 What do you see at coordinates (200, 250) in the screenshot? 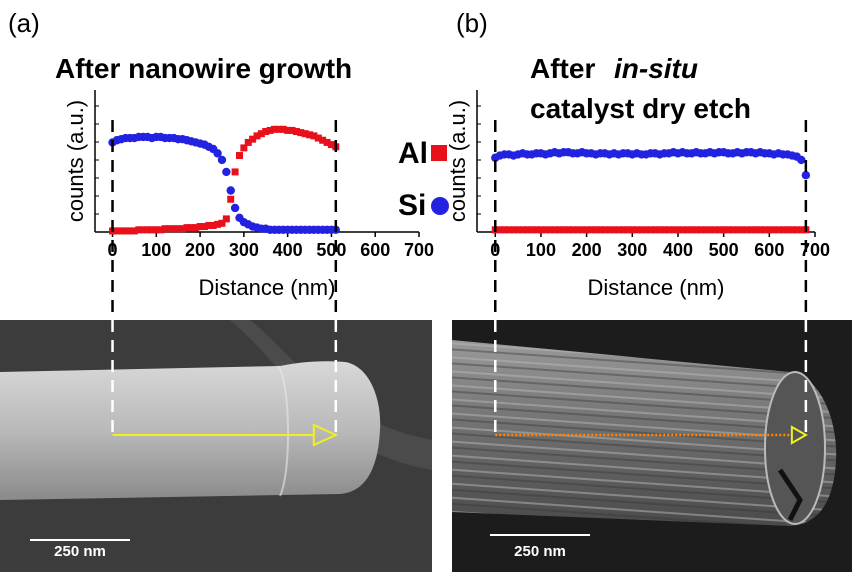
I see `x-tick-label: 200` at bounding box center [200, 250].